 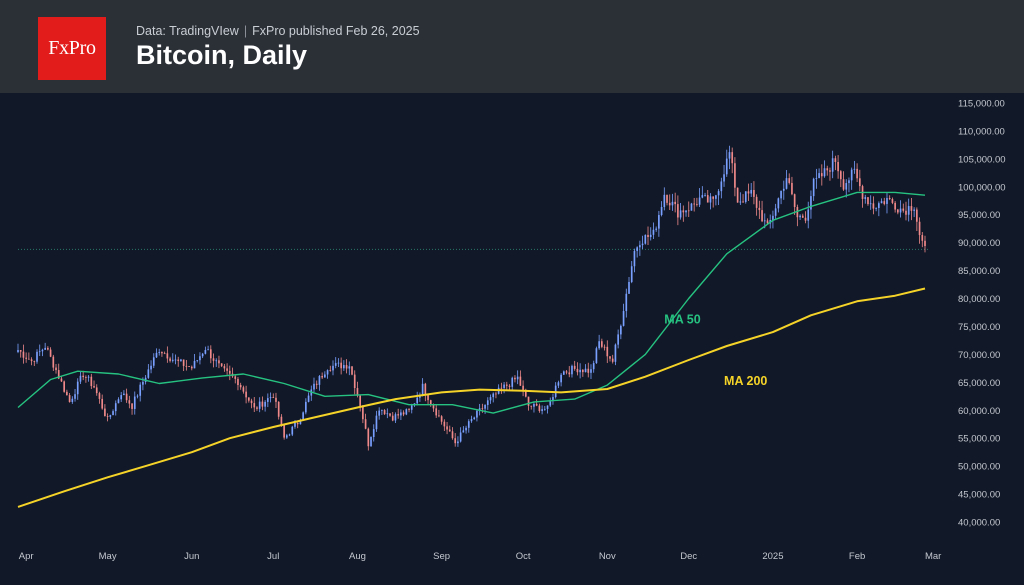 What do you see at coordinates (336, 31) in the screenshot?
I see `publisher-label: FxPro published Feb 26, 2025` at bounding box center [336, 31].